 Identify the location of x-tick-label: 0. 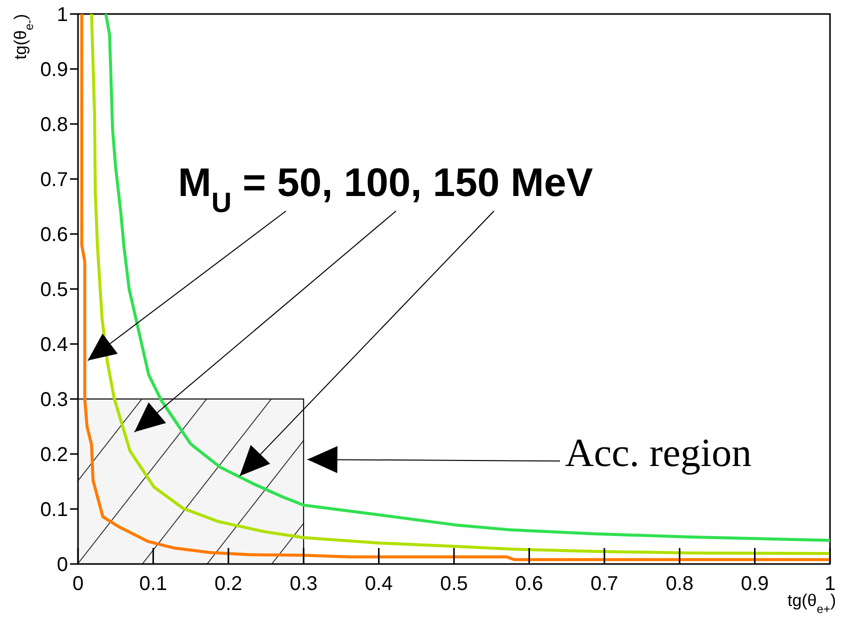
(78, 584).